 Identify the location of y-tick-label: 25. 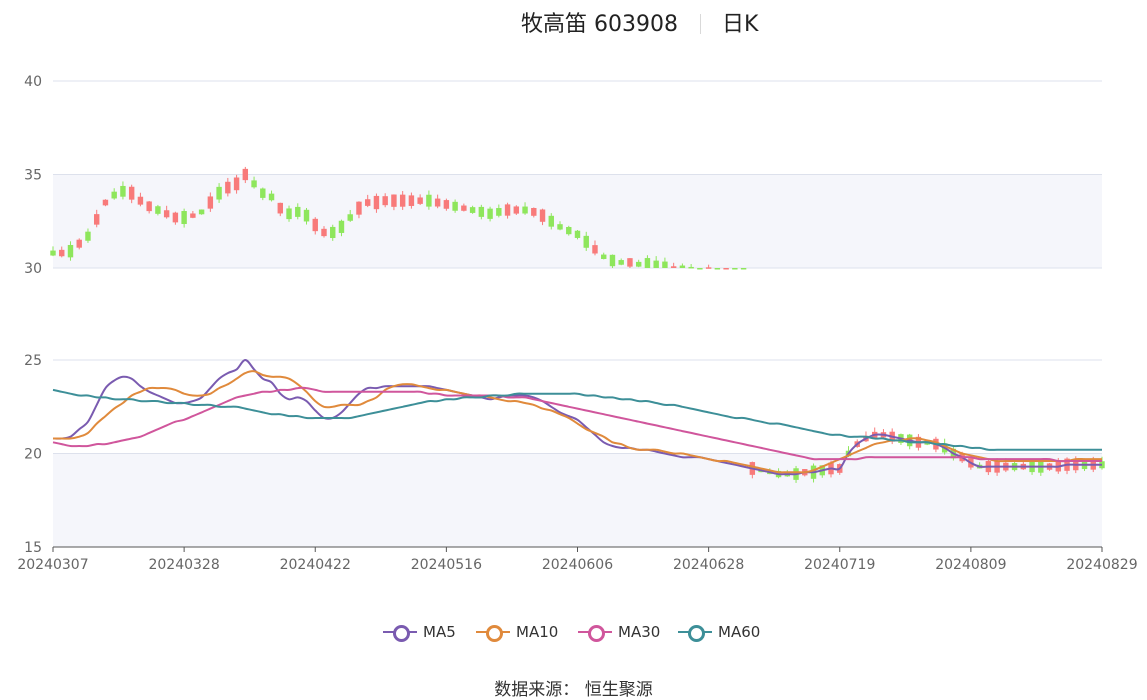
(33, 361).